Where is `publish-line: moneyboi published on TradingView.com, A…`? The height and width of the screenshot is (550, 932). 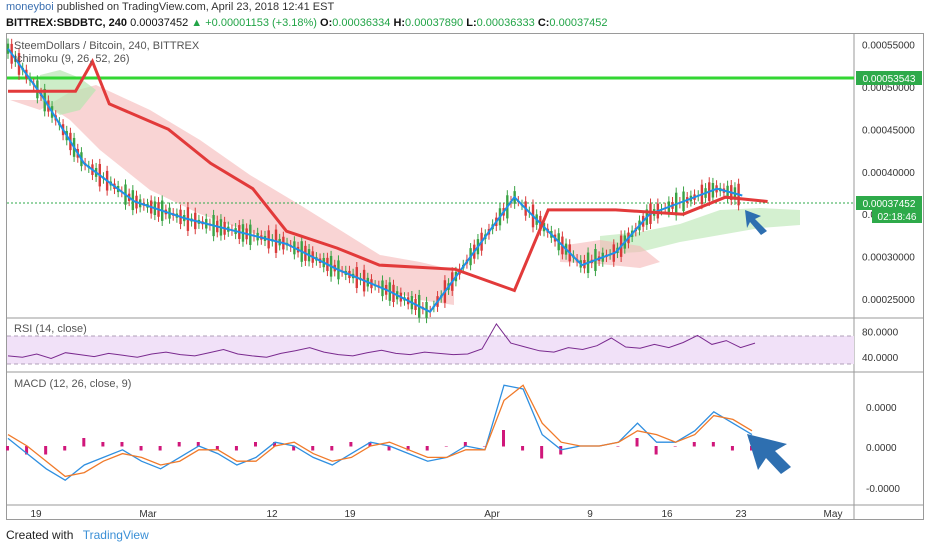 publish-line: moneyboi published on TradingView.com, A… is located at coordinates (170, 7).